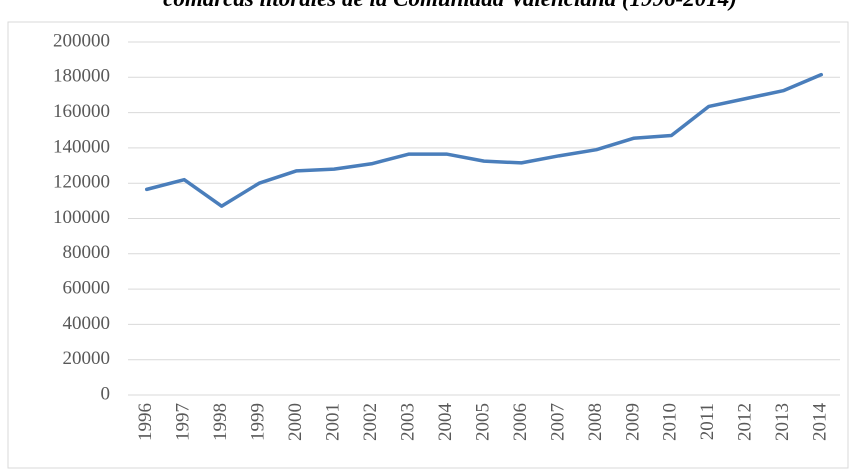 The width and height of the screenshot is (856, 476). Describe the element at coordinates (81, 111) in the screenshot. I see `y-tick-label: 160000` at that location.